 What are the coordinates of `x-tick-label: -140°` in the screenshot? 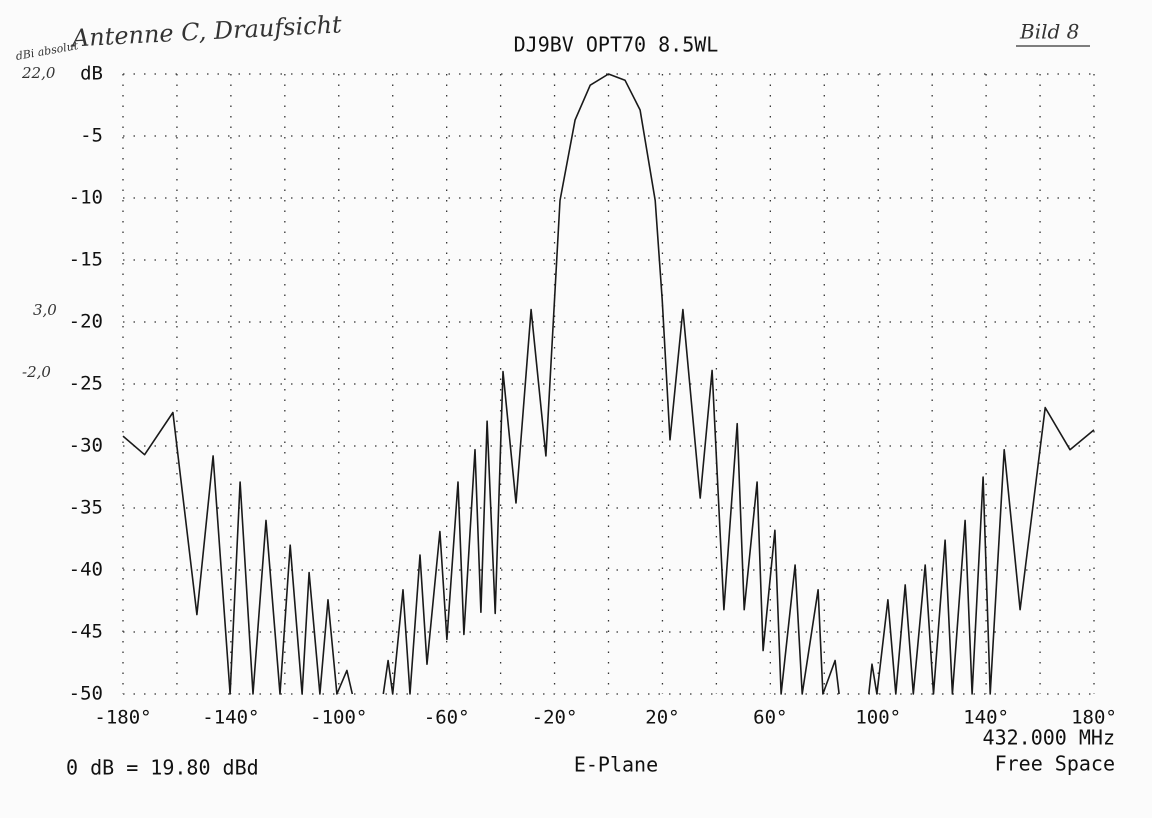 It's located at (230, 718).